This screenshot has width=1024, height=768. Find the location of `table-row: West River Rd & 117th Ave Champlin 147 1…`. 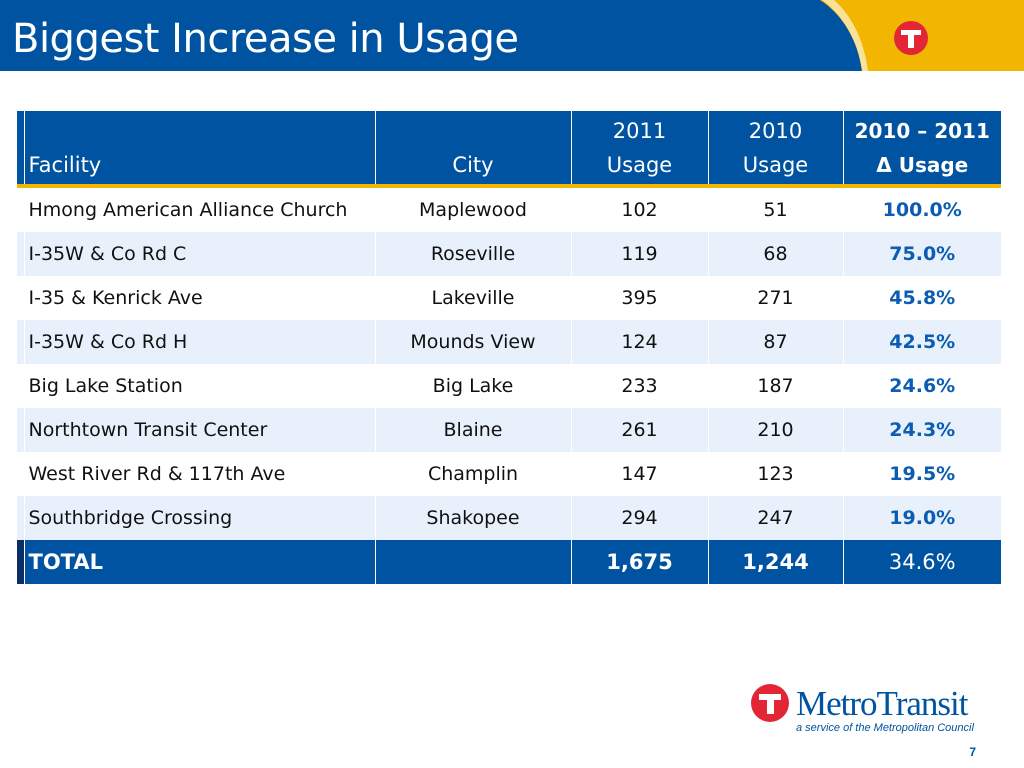

table-row: West River Rd & 117th Ave Champlin 147 1… is located at coordinates (509, 474).